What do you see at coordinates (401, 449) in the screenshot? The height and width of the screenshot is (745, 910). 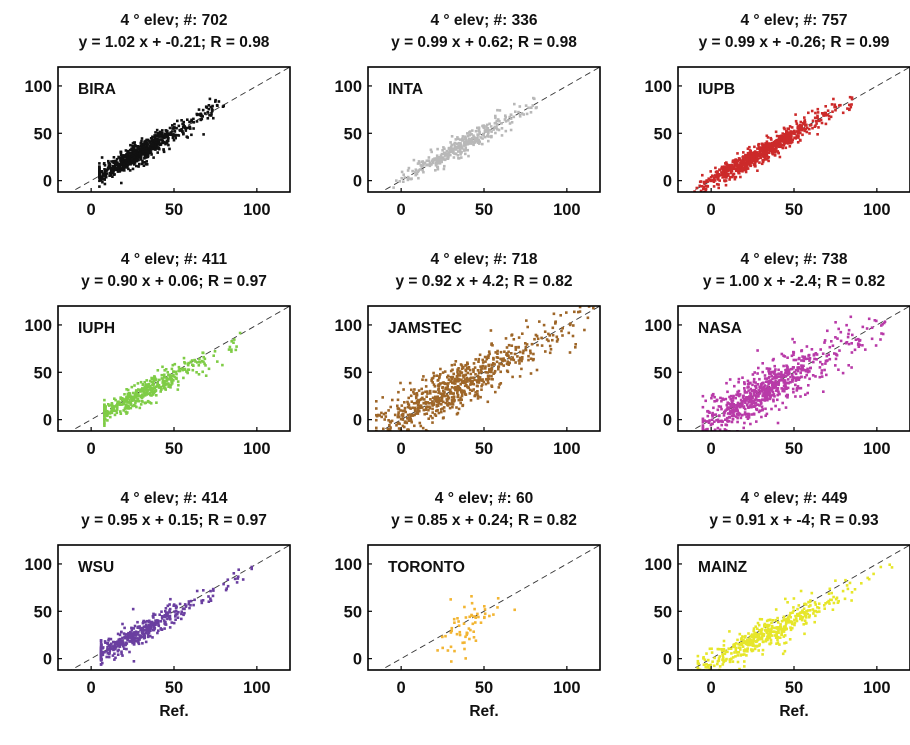 I see `x-tick-label: 0` at bounding box center [401, 449].